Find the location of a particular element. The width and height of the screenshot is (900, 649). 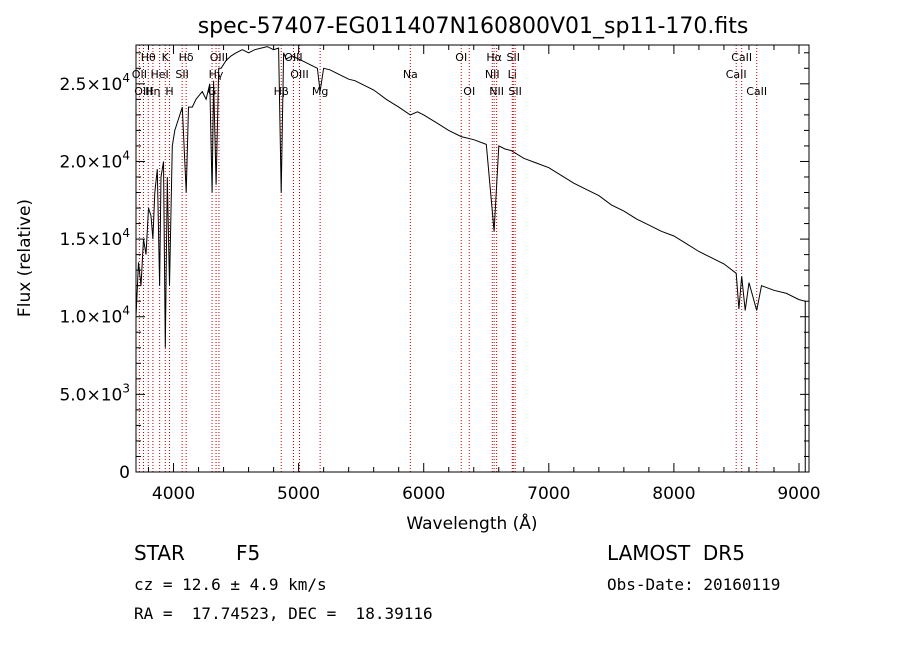

y-tick-label: 1.0×10⁴ is located at coordinates (94, 316).